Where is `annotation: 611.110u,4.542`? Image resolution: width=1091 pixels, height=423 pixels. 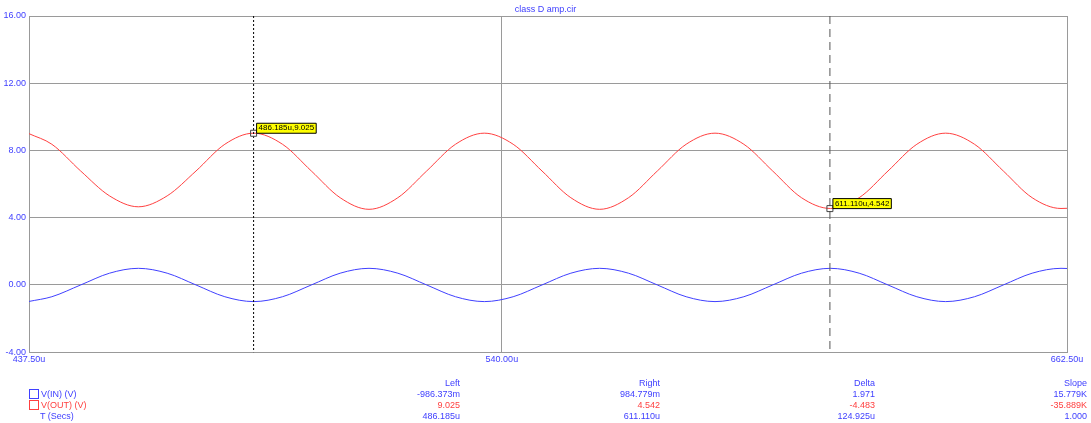
annotation: 611.110u,4.542 is located at coordinates (862, 203).